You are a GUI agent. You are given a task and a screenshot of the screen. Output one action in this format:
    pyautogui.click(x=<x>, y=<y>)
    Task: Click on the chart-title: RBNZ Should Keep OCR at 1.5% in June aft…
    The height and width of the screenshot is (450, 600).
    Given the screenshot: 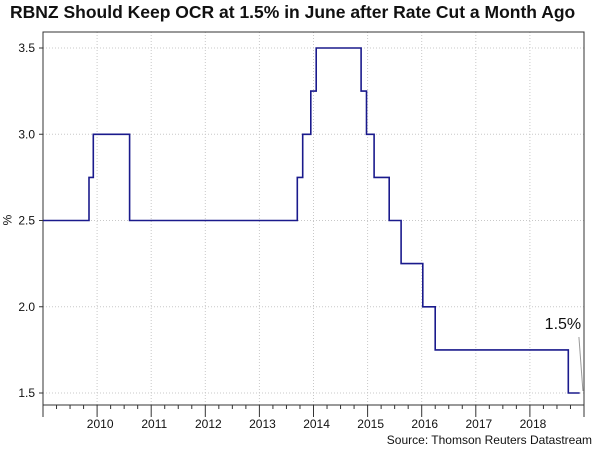 What is the action you would take?
    pyautogui.click(x=293, y=12)
    